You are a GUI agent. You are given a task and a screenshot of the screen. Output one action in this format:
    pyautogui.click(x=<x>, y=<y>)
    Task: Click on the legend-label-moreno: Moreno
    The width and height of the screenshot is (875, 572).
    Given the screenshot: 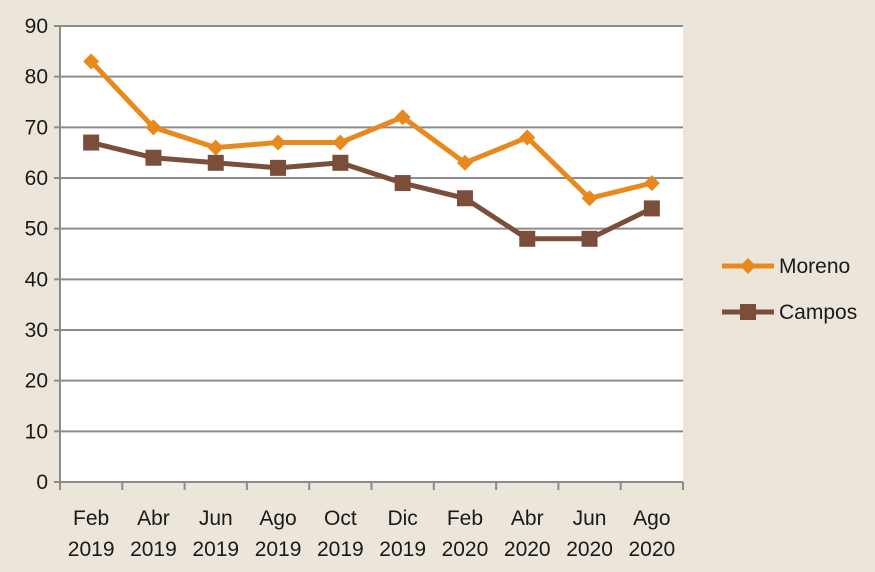 What is the action you would take?
    pyautogui.click(x=814, y=266)
    